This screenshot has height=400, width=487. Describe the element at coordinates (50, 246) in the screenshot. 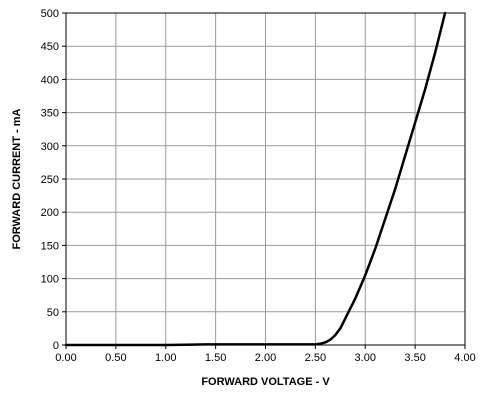

I see `y-tick-label: 150` at that location.